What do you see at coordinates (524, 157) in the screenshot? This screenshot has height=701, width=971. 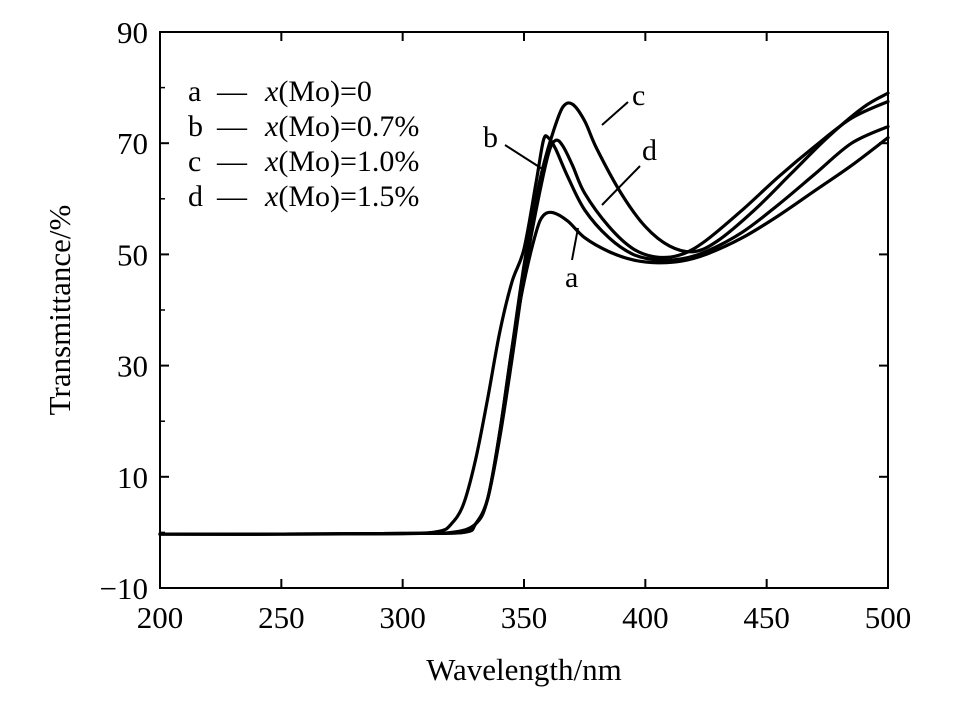 I see `callout-b-leader` at bounding box center [524, 157].